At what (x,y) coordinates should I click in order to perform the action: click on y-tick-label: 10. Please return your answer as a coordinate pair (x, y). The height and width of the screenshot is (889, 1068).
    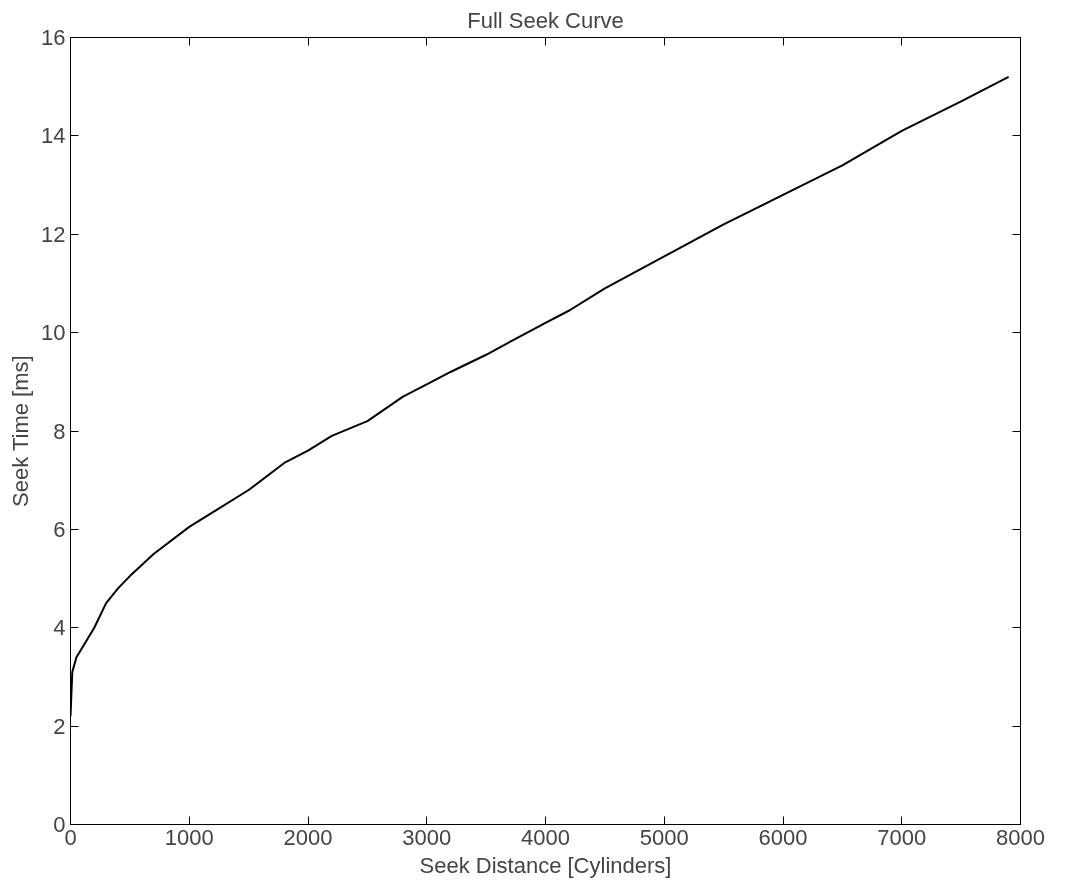
    Looking at the image, I should click on (53, 333).